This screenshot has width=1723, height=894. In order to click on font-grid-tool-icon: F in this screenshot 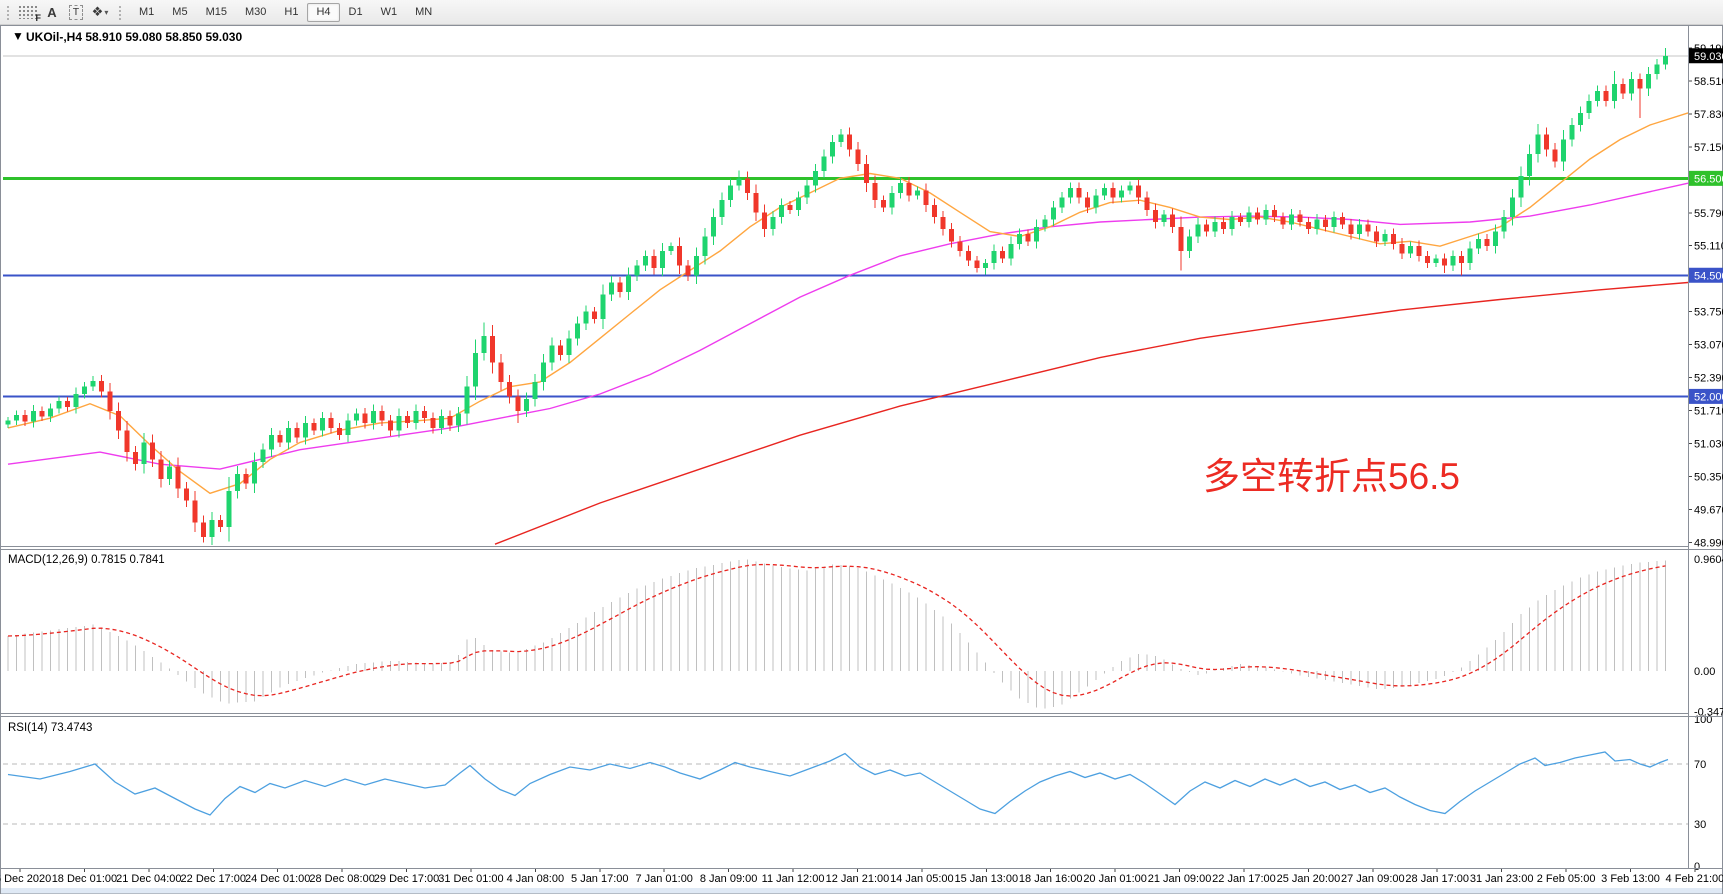, I will do `click(29, 14)`.